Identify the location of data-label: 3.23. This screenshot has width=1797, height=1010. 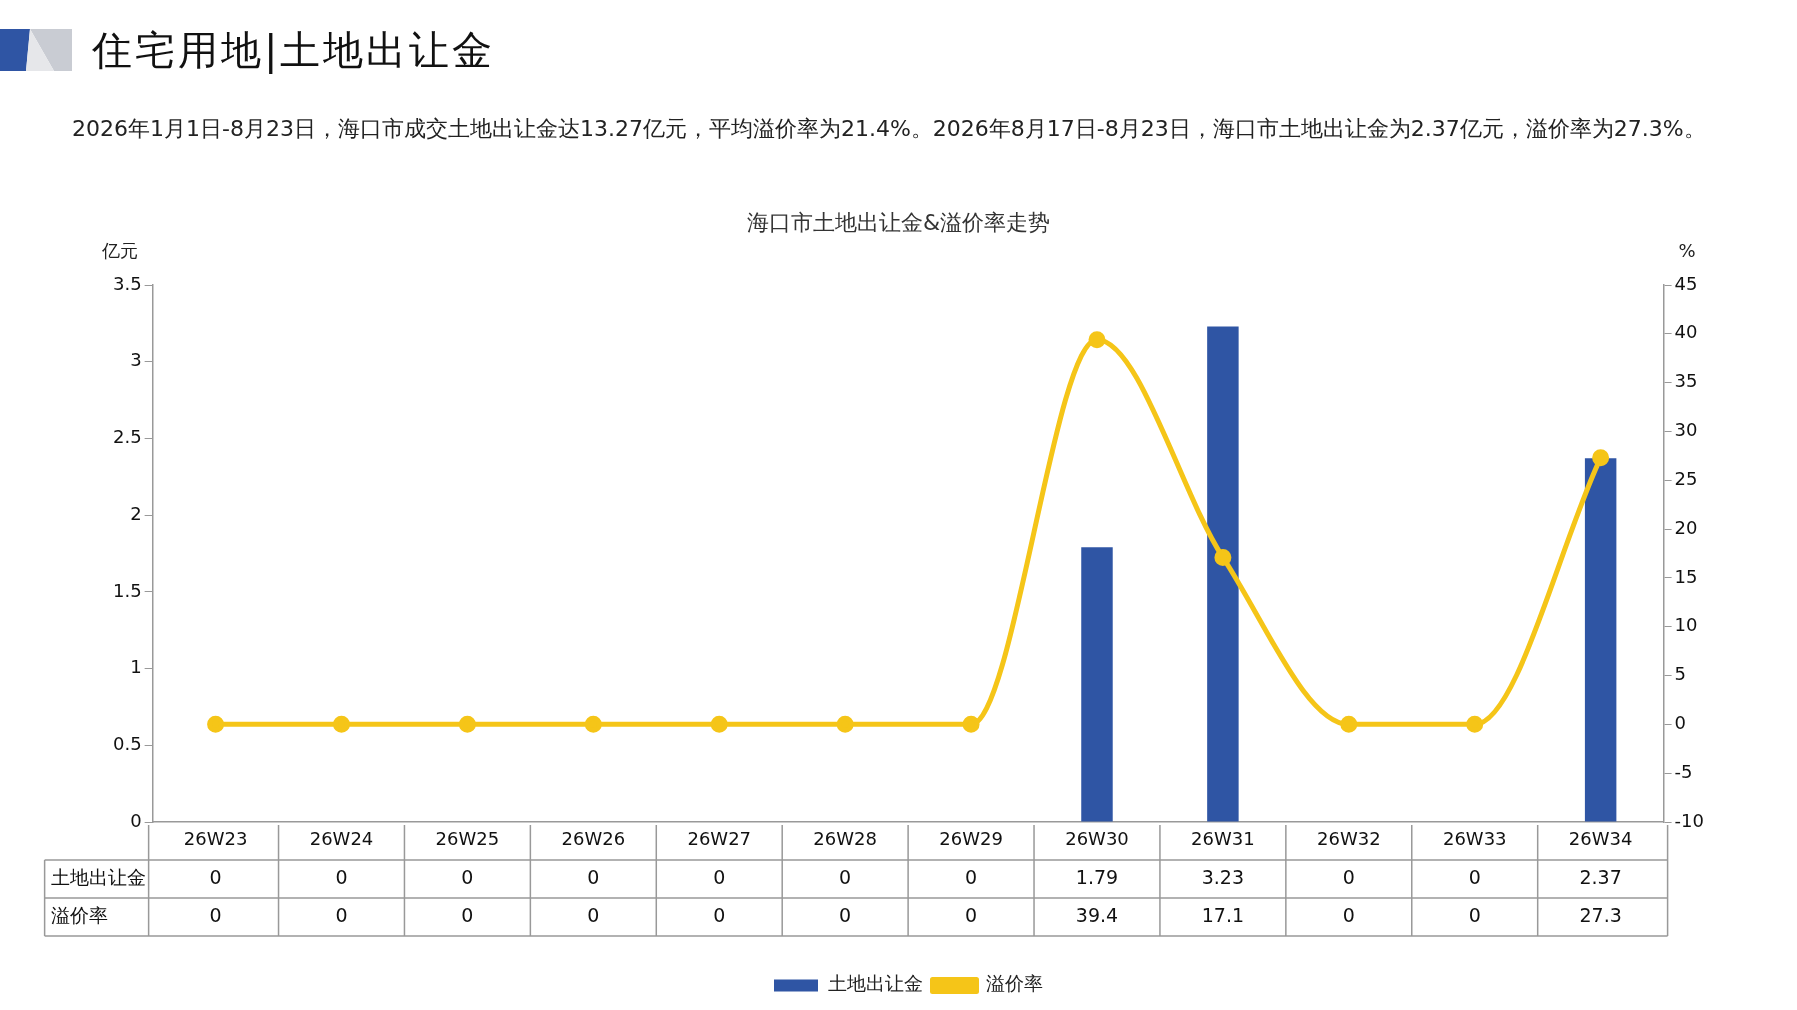
(1223, 876).